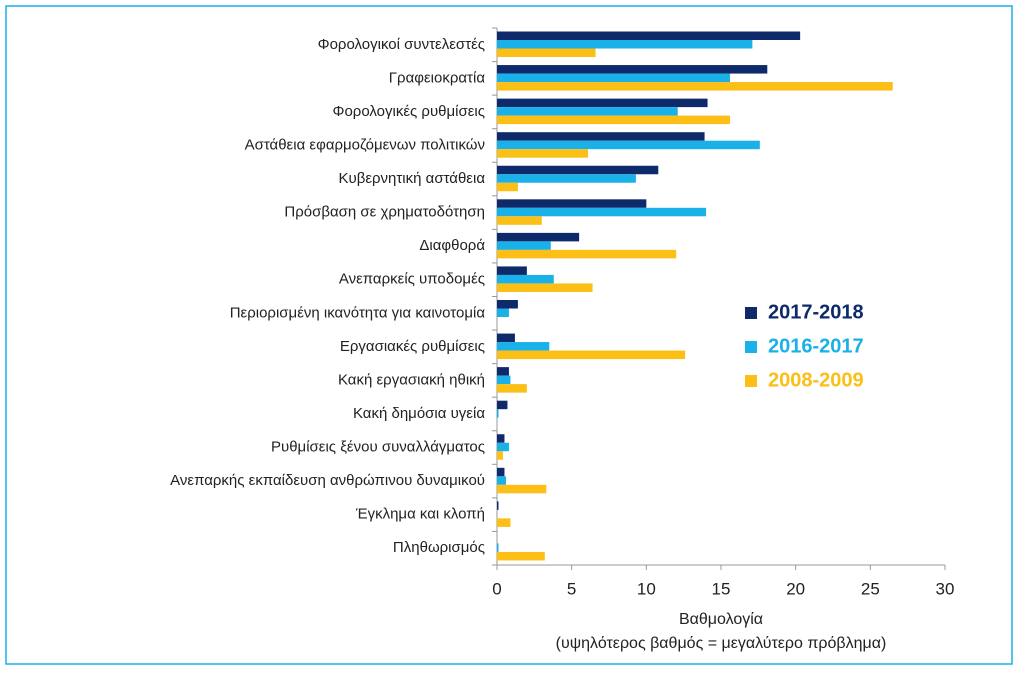  Describe the element at coordinates (358, 312) in the screenshot. I see `category-label: Περιορισμένη ικανότητα για καινοτομία` at that location.